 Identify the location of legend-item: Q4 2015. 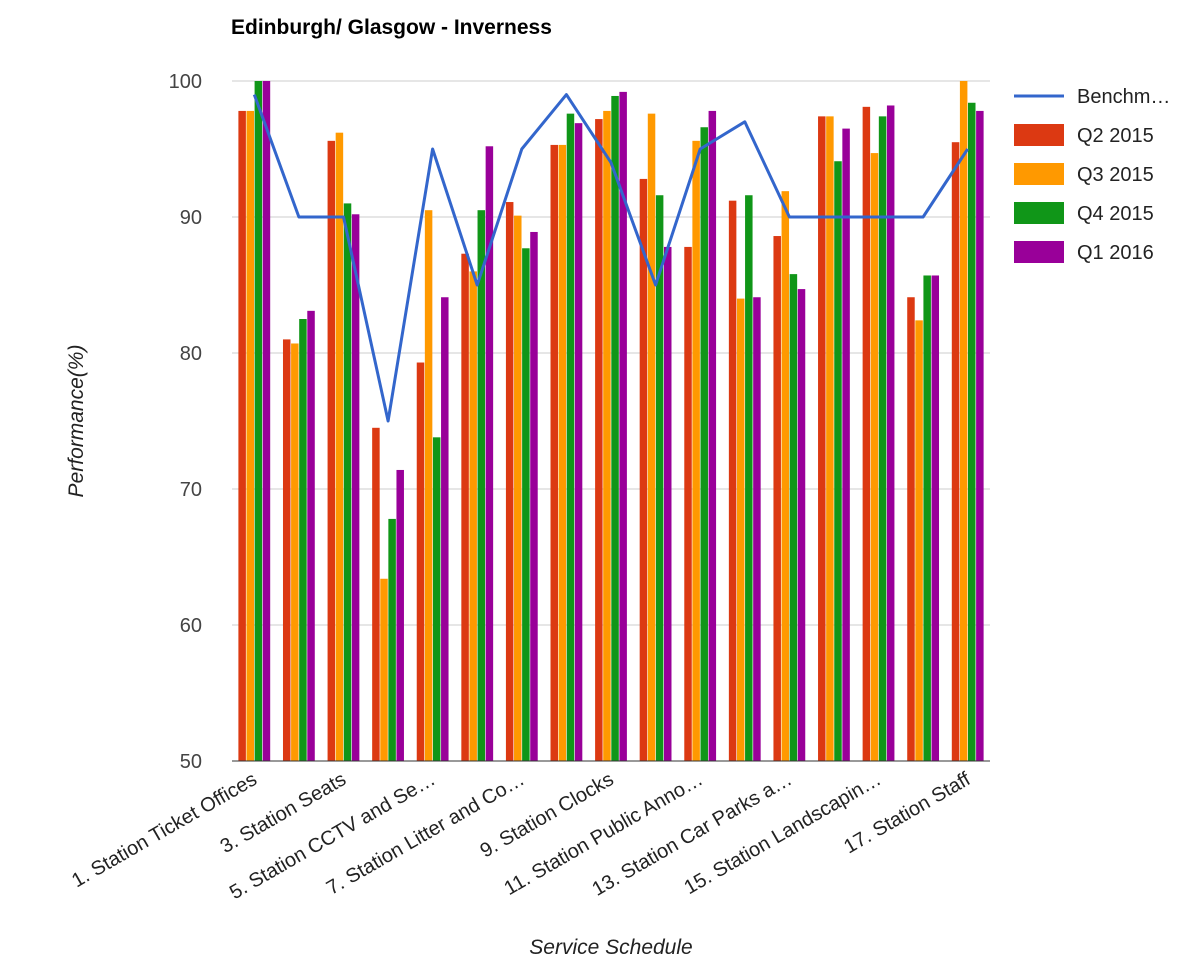
(1084, 213).